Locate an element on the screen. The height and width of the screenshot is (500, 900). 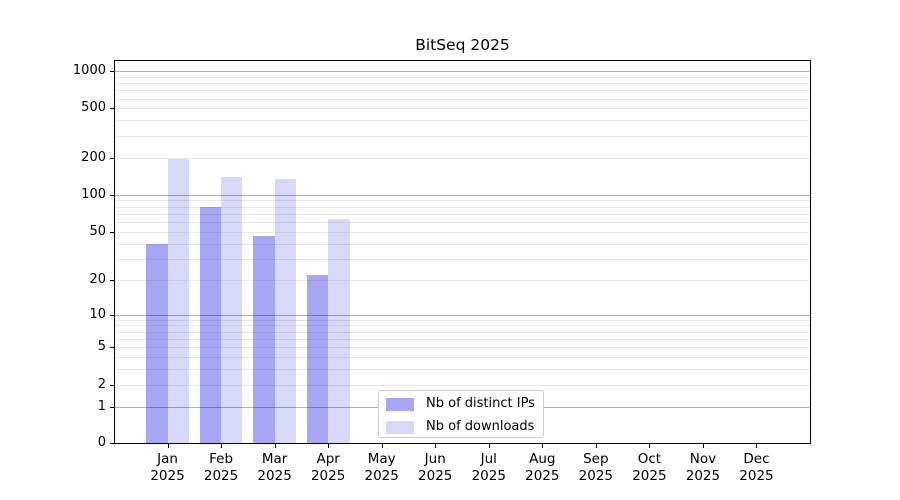
y-axis-spine is located at coordinates (114, 252).